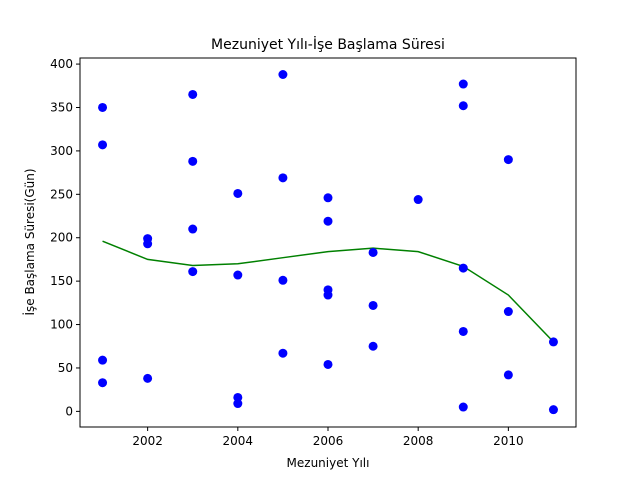 This screenshot has width=640, height=480. I want to click on x-tick-label: 2006, so click(328, 441).